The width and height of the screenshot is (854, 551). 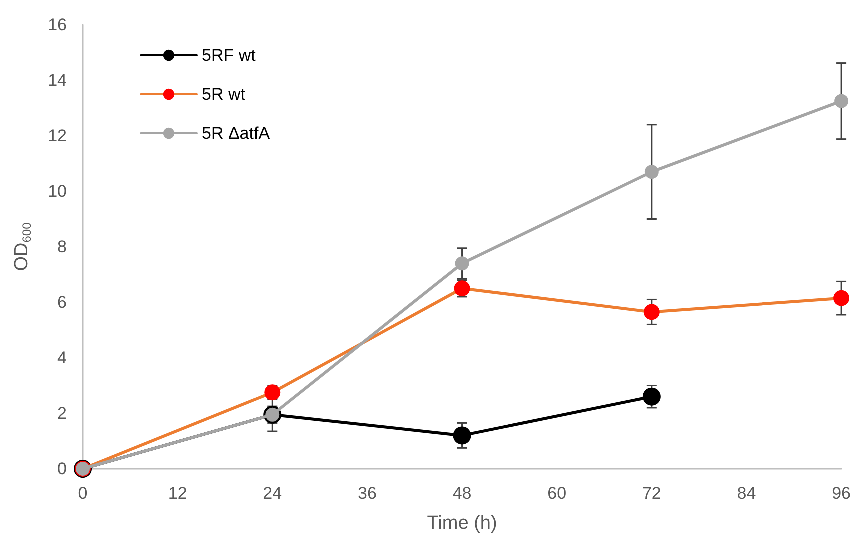 What do you see at coordinates (462, 523) in the screenshot?
I see `x-axis-title: Time (h)` at bounding box center [462, 523].